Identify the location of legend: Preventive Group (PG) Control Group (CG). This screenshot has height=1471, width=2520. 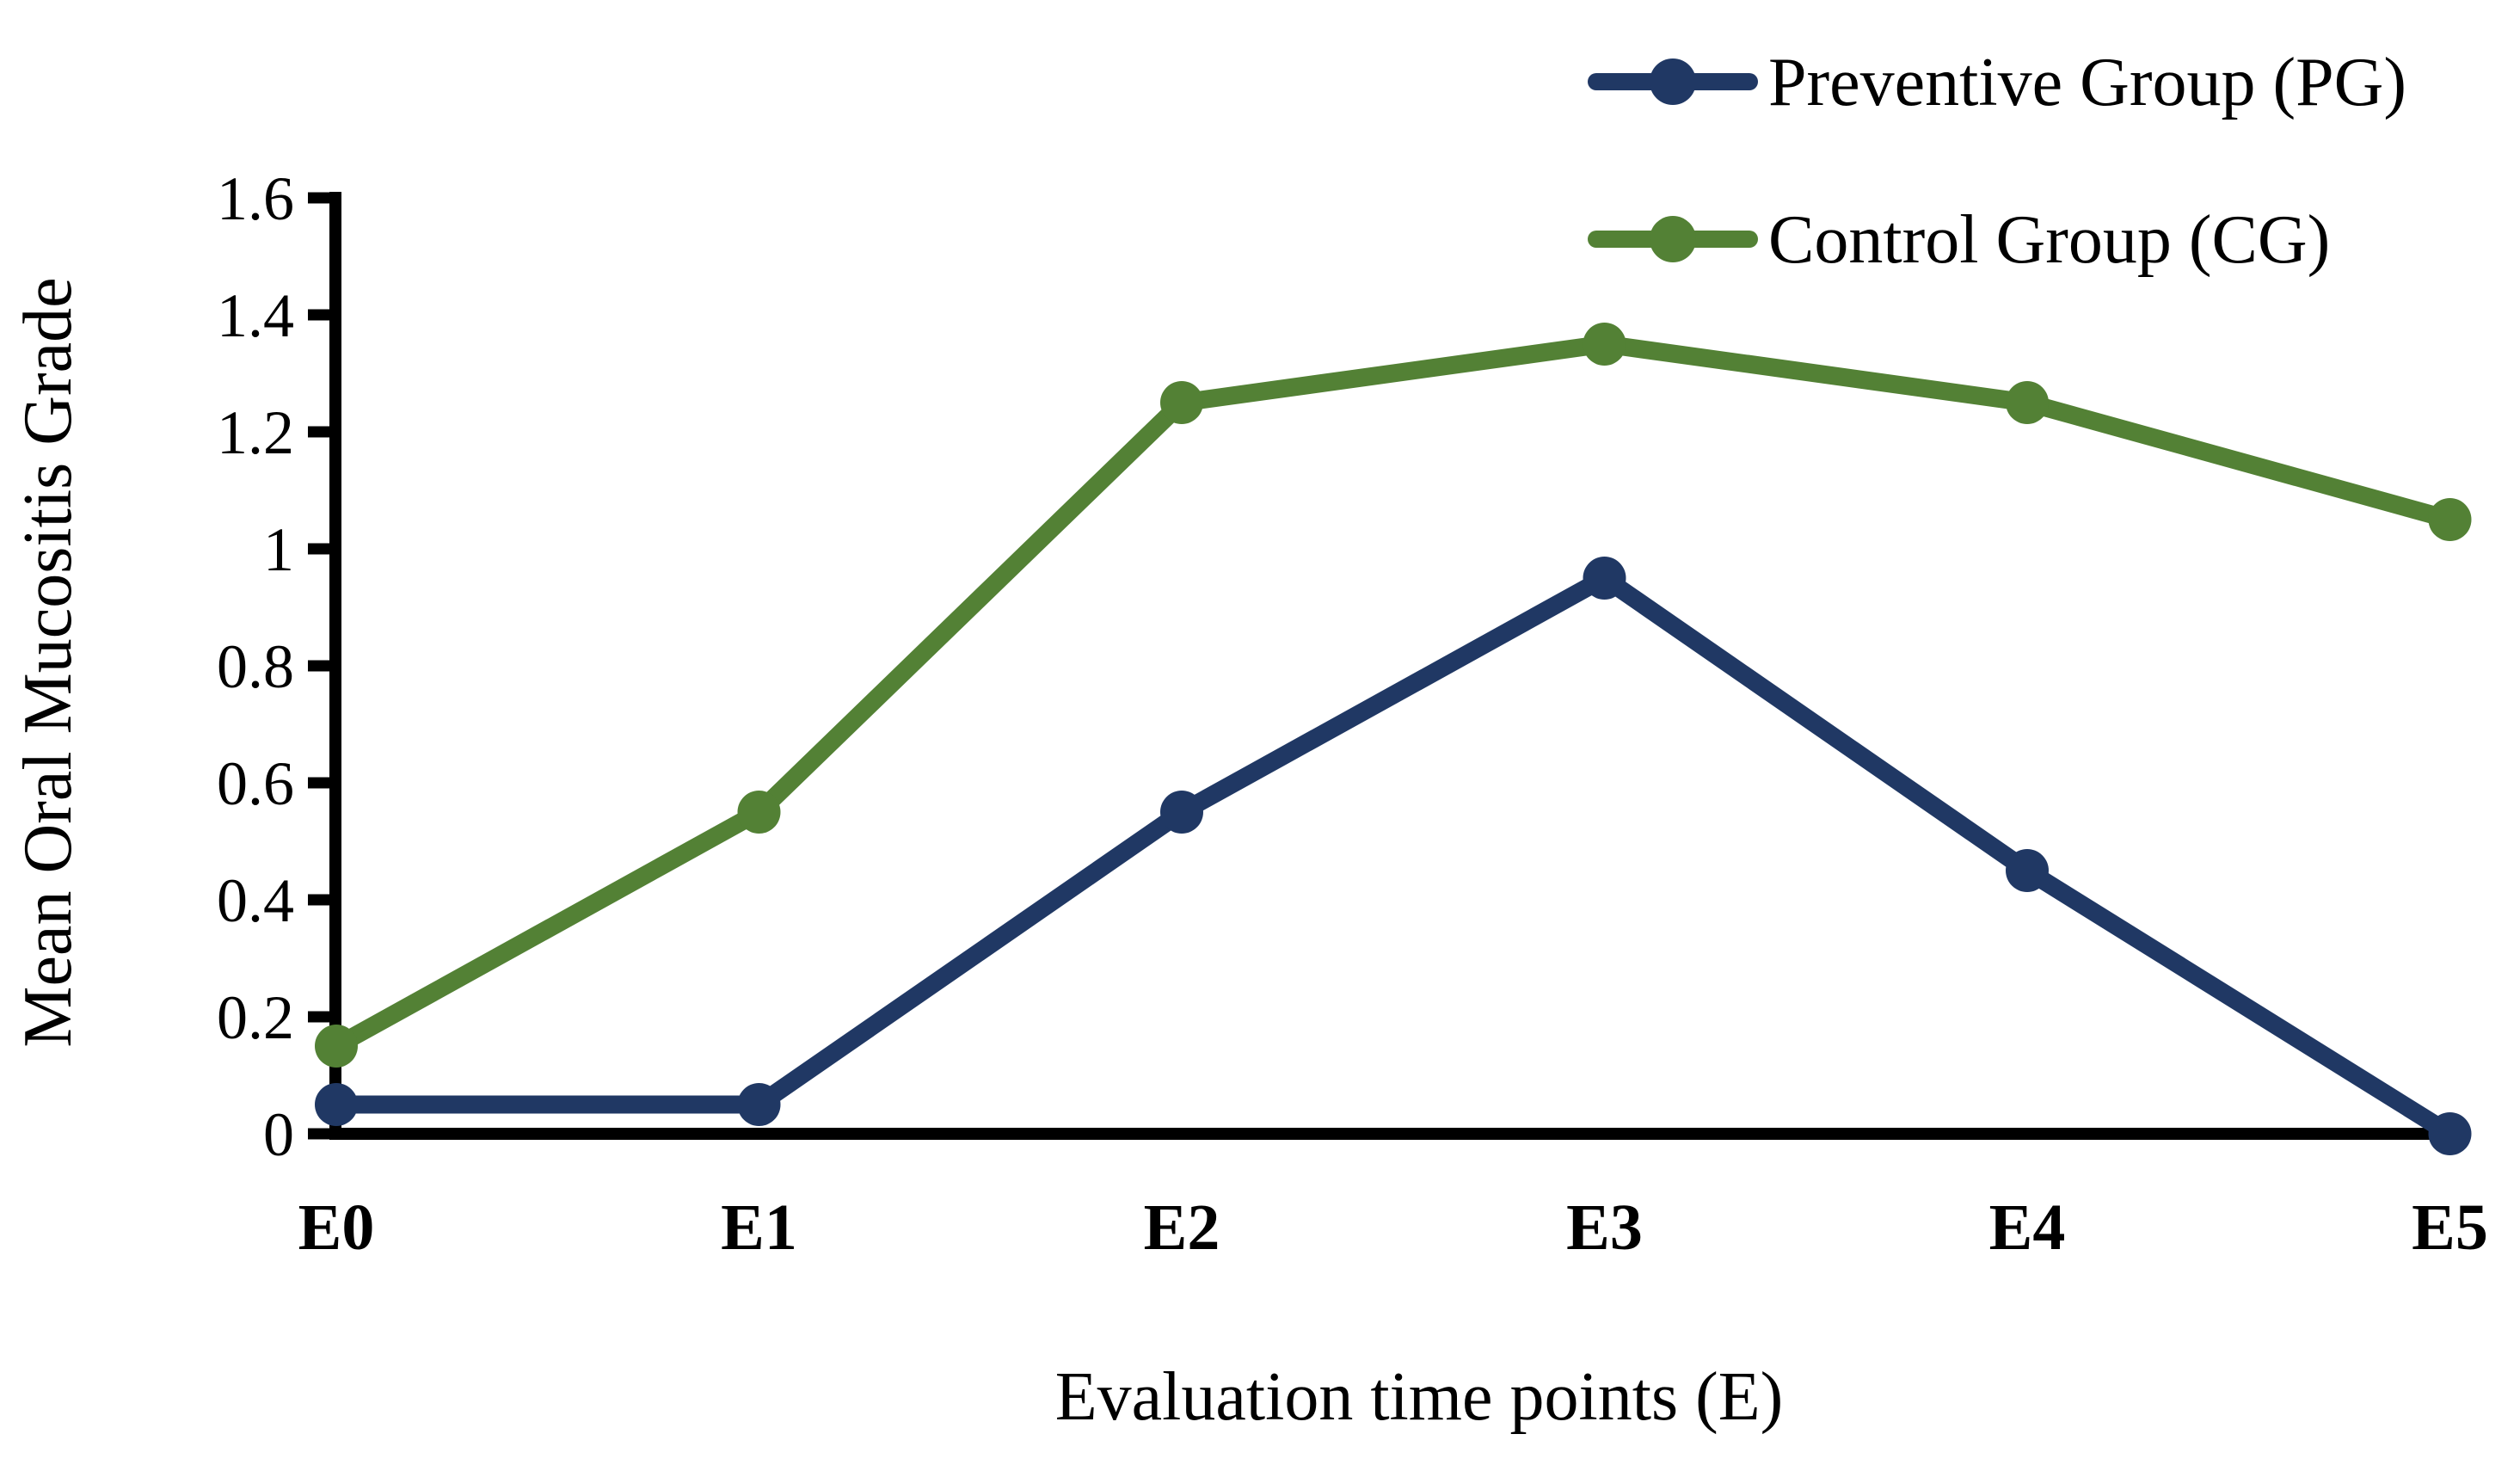
(1997, 162).